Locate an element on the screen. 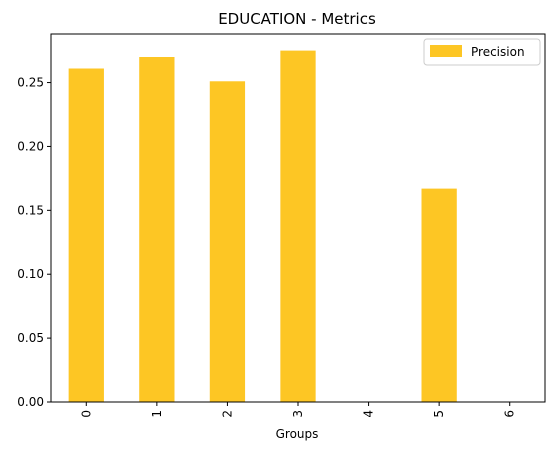 The height and width of the screenshot is (450, 556). x-tick-label: 5 is located at coordinates (439, 414).